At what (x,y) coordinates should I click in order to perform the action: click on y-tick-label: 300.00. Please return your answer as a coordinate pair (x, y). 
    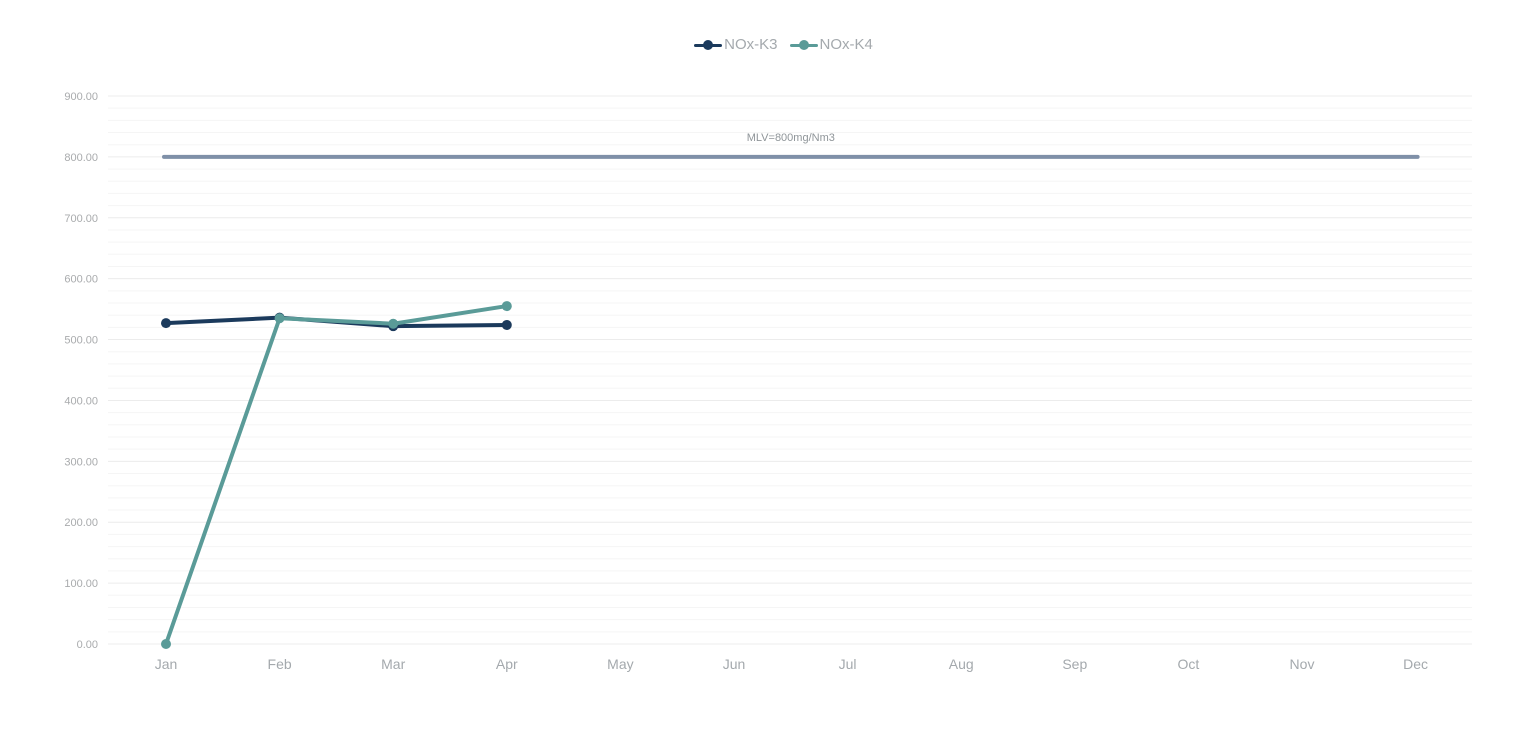
    Looking at the image, I should click on (81, 462).